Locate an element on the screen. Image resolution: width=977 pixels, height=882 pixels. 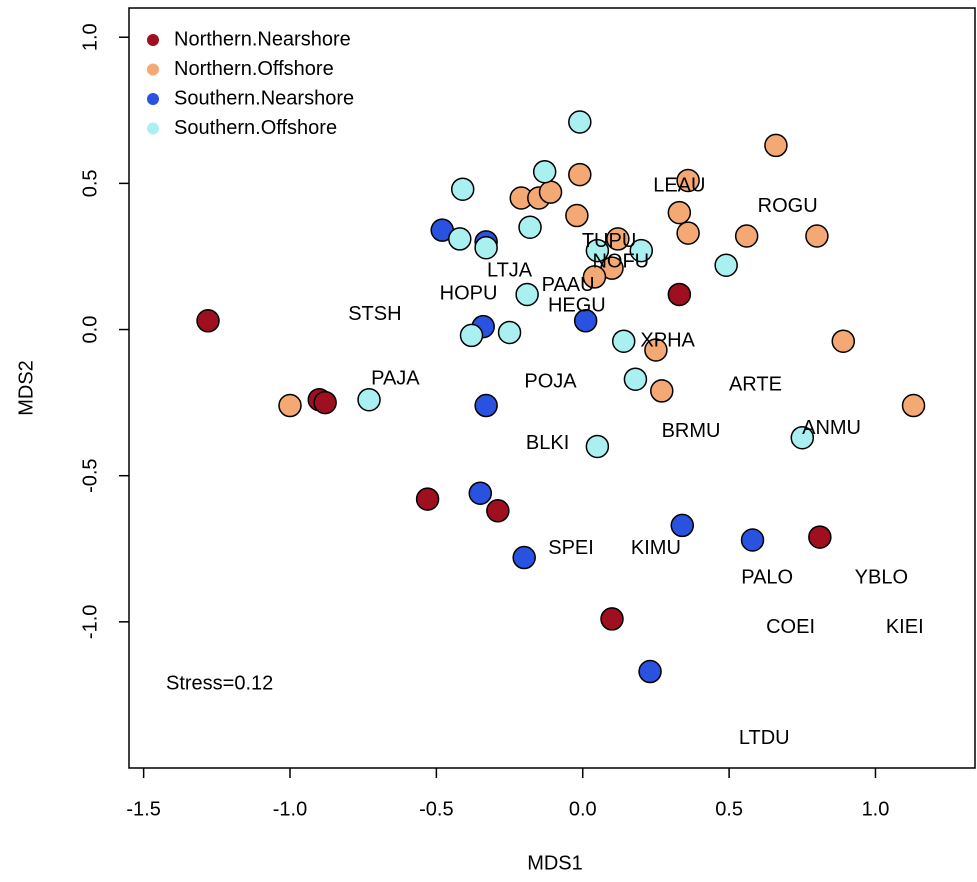
y-tick-label: -1.0 is located at coordinates (90, 622).